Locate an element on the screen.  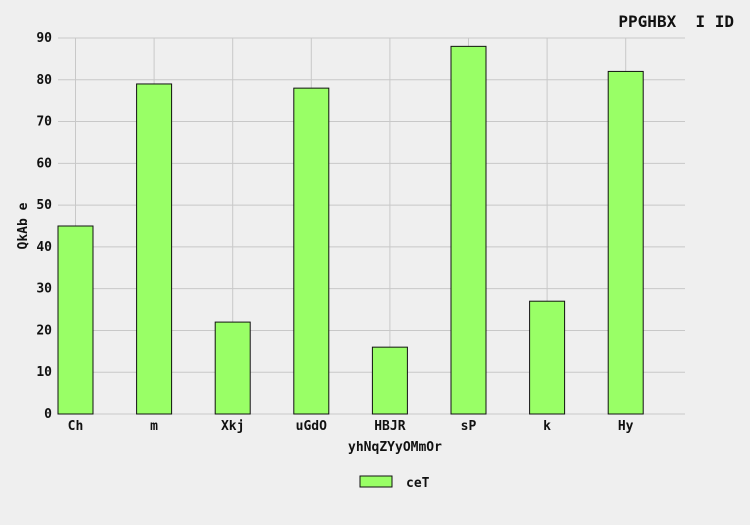
x-tick-label: Ch is located at coordinates (76, 426).